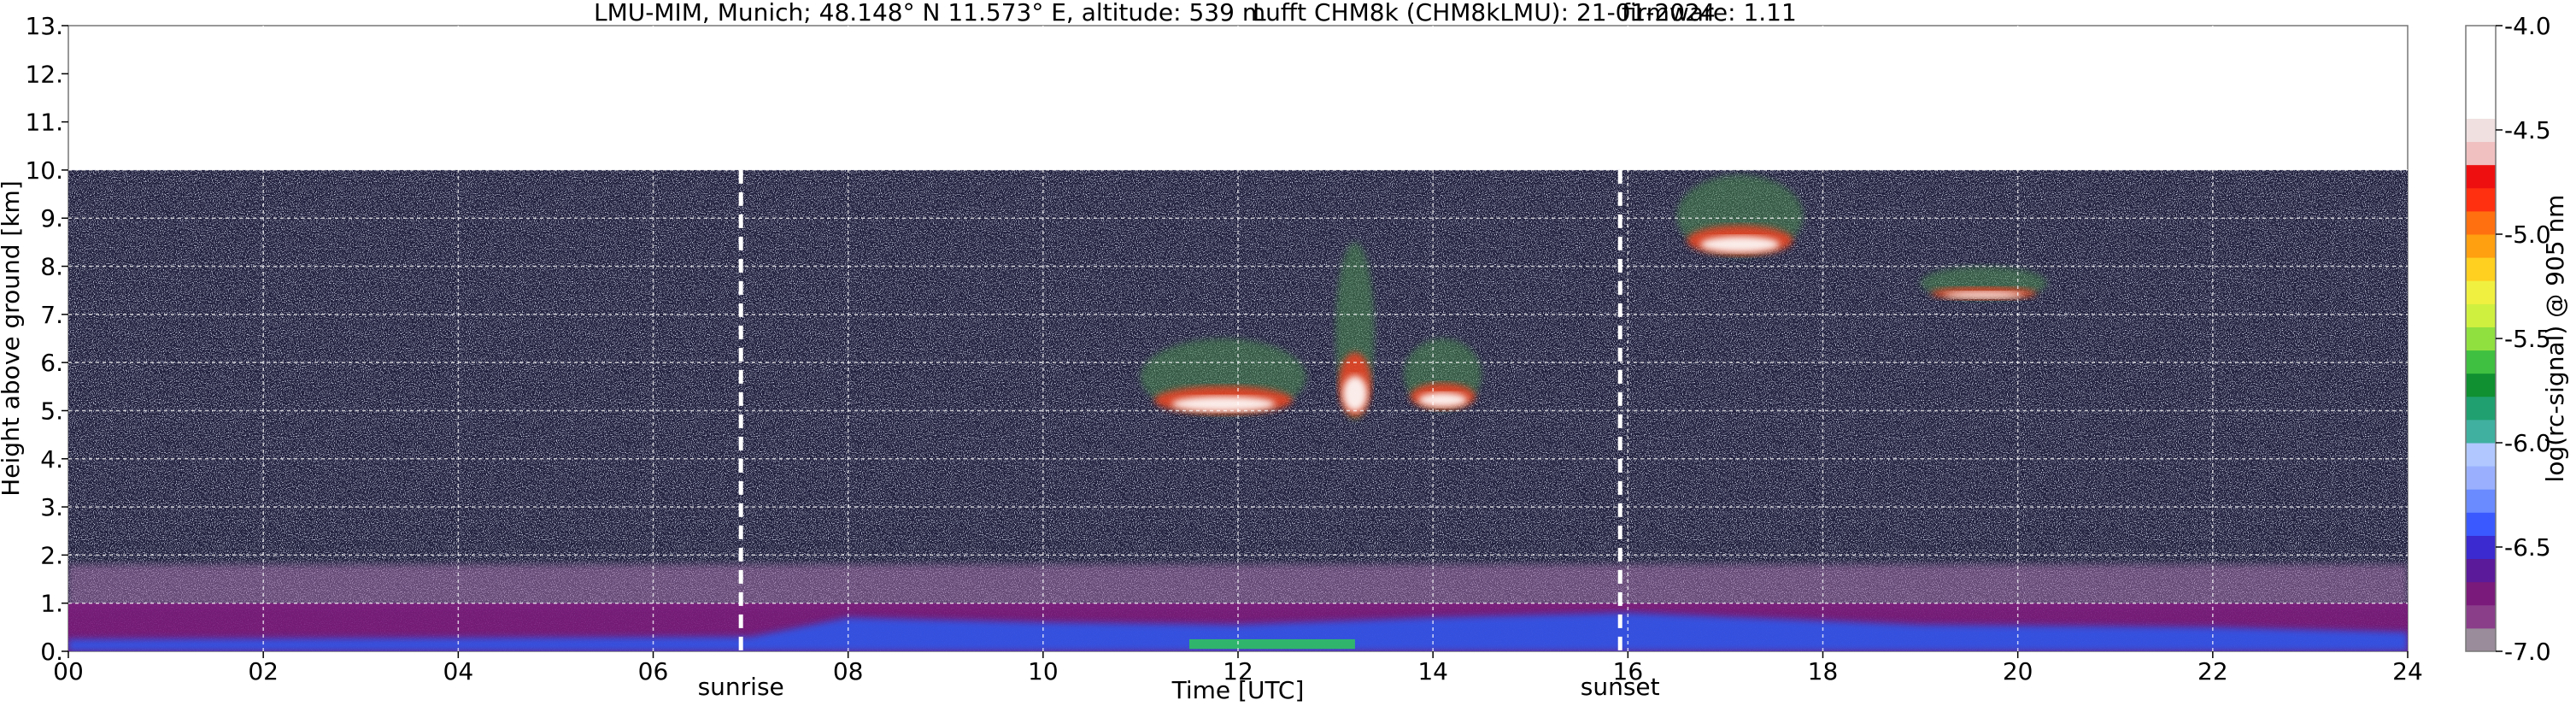  Describe the element at coordinates (51, 363) in the screenshot. I see `y-tick-label: 6.` at that location.